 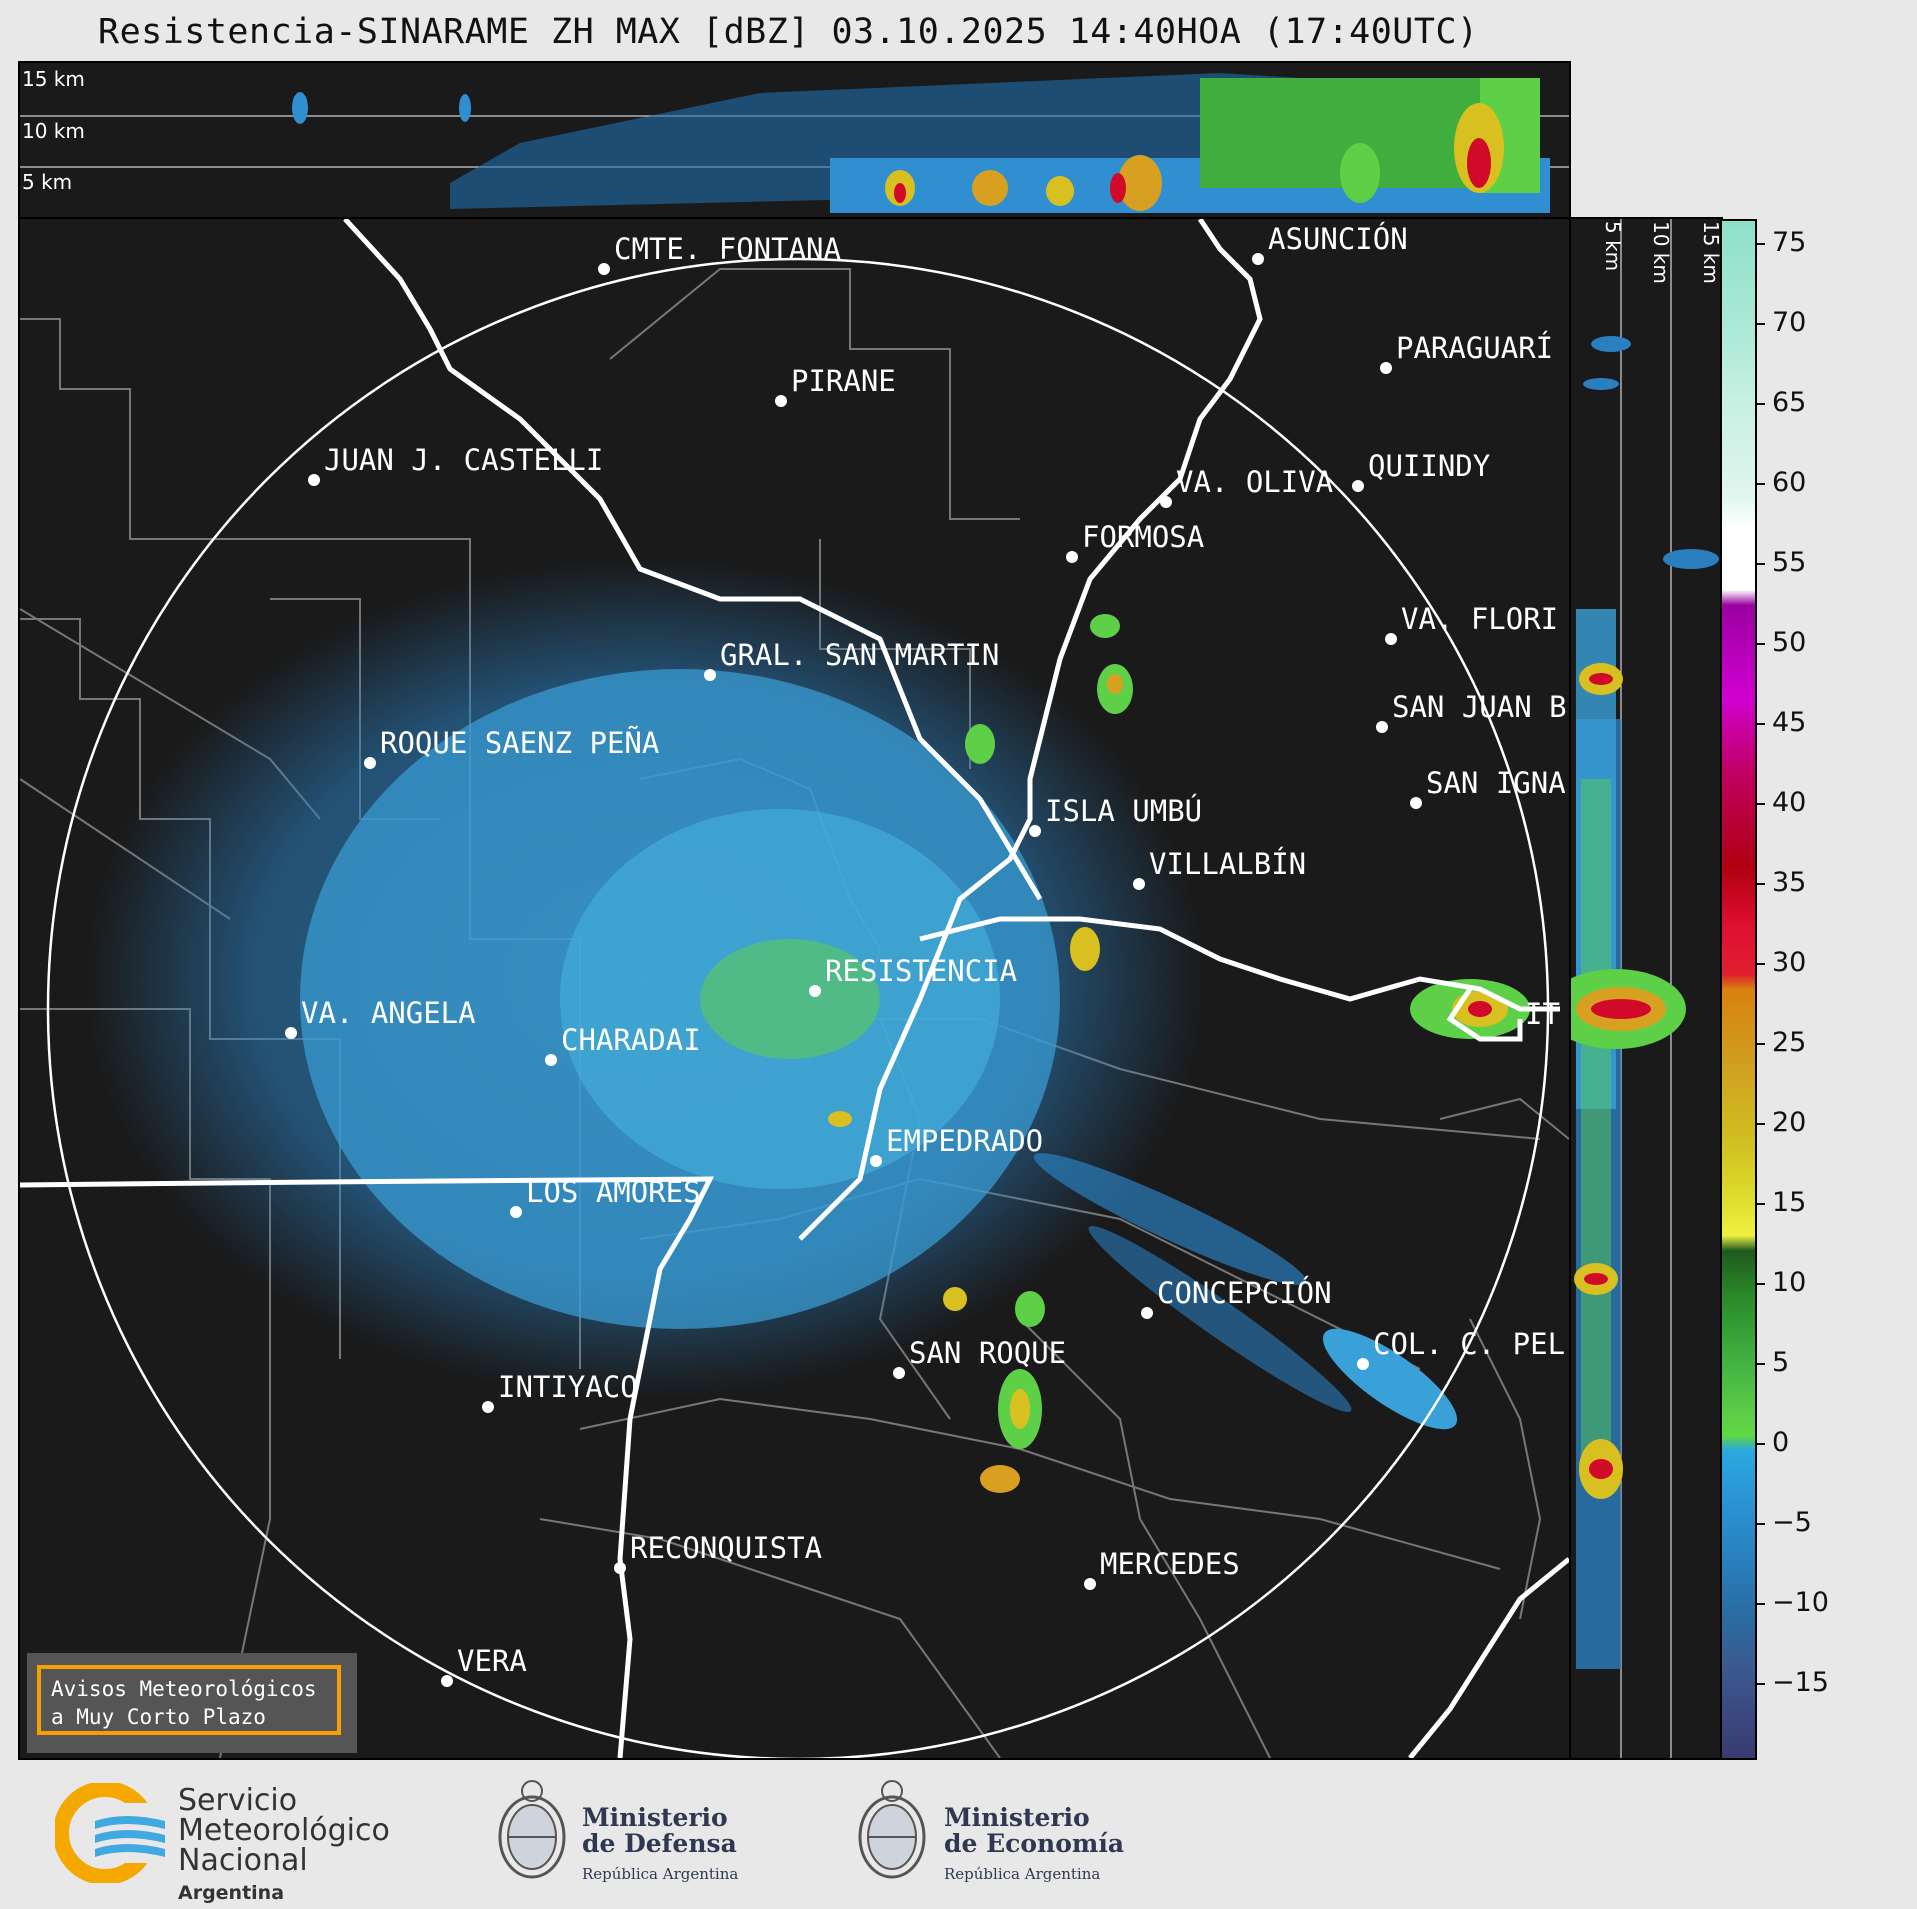 What do you see at coordinates (1711, 252) in the screenshot?
I see `side-level-label: 15 km` at bounding box center [1711, 252].